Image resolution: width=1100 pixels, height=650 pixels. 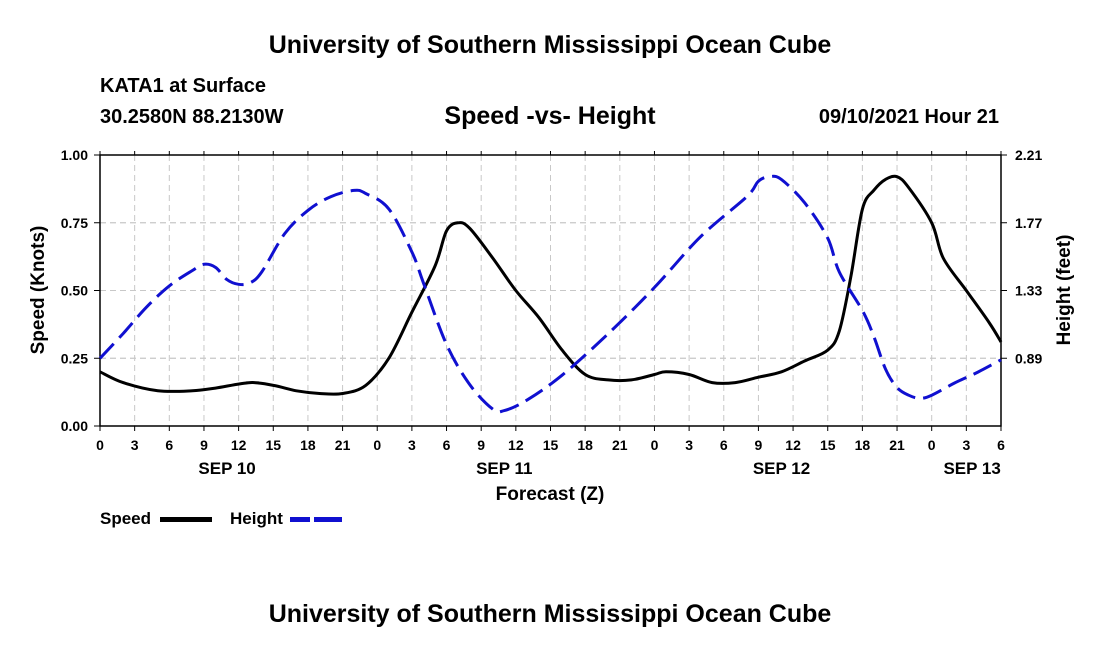 What do you see at coordinates (183, 86) in the screenshot?
I see `station-label: KATA1 at Surface` at bounding box center [183, 86].